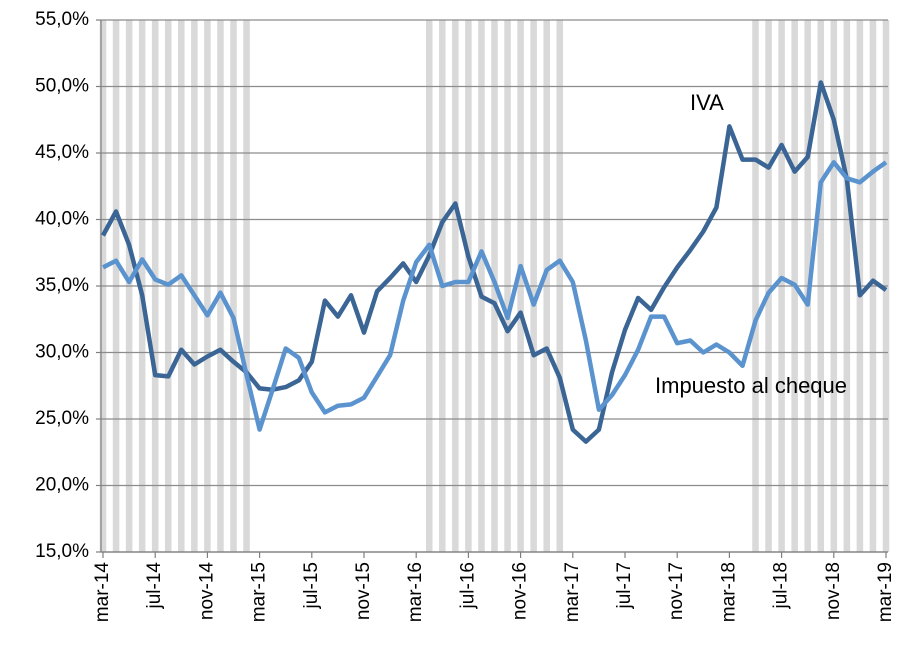 The height and width of the screenshot is (645, 901). Describe the element at coordinates (62, 86) in the screenshot. I see `y-tick-label: 50,0%` at that location.